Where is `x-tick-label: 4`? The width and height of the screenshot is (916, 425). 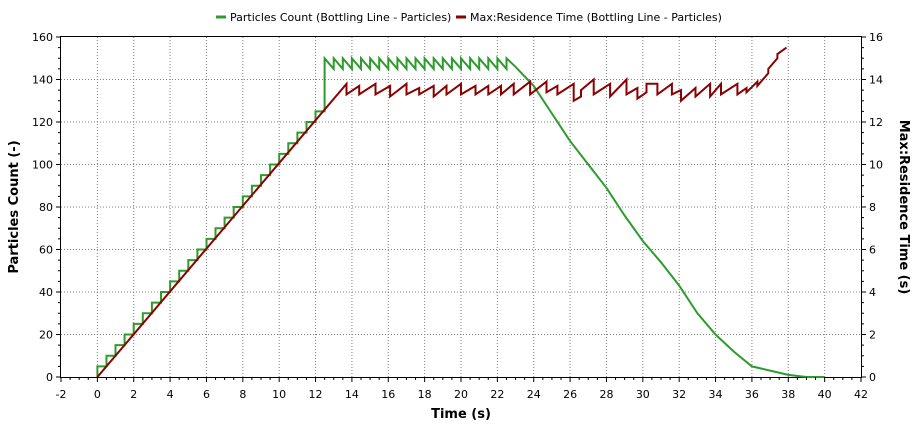
x-tick-label: 4 is located at coordinates (170, 394).